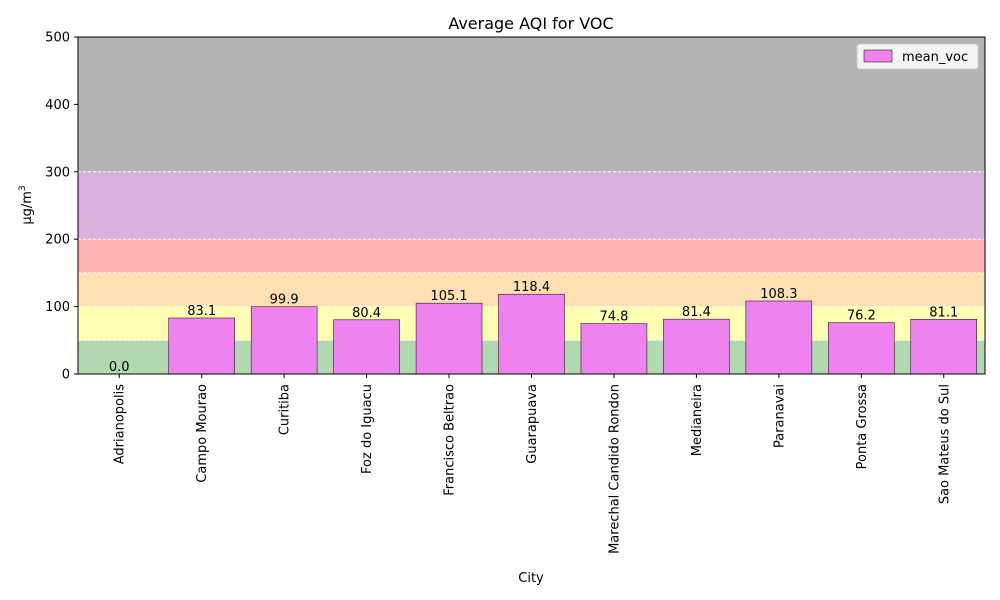 This screenshot has height=600, width=1000. What do you see at coordinates (943, 312) in the screenshot?
I see `data-label: 81.1` at bounding box center [943, 312].